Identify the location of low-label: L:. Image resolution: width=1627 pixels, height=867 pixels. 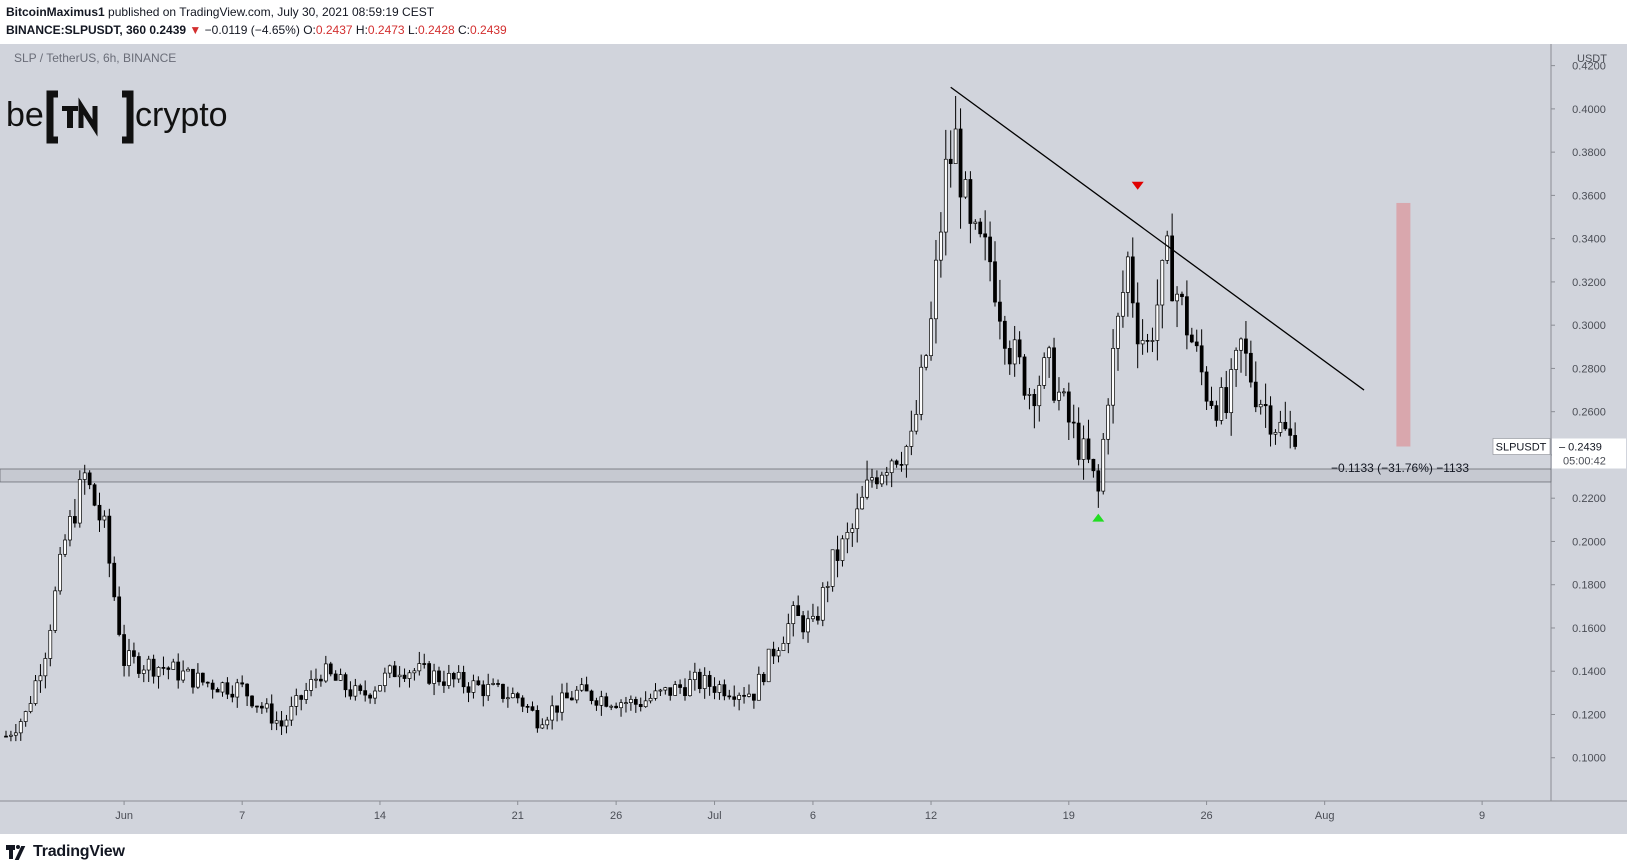
(412, 30).